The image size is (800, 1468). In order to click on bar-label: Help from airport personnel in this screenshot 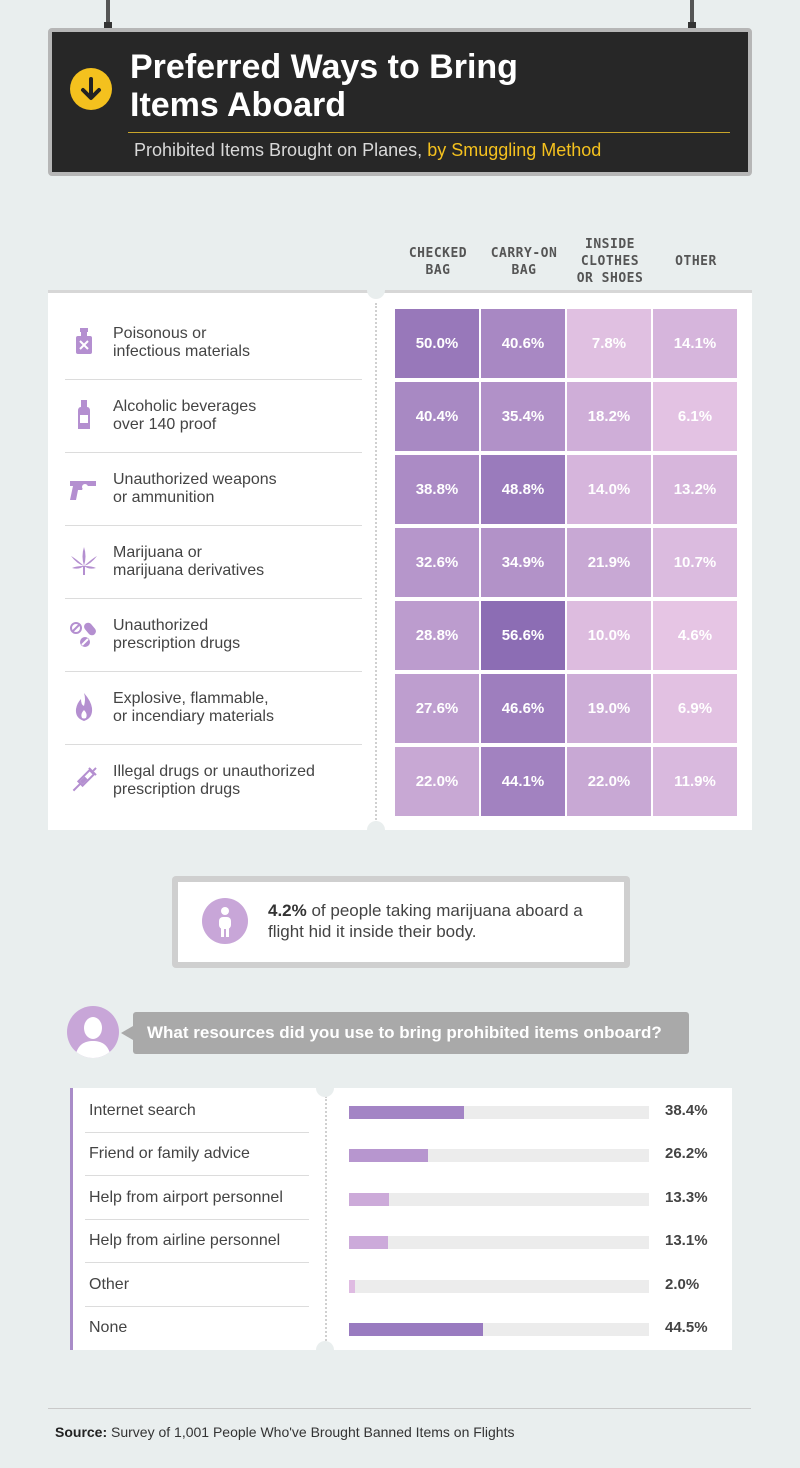, I will do `click(186, 1197)`.